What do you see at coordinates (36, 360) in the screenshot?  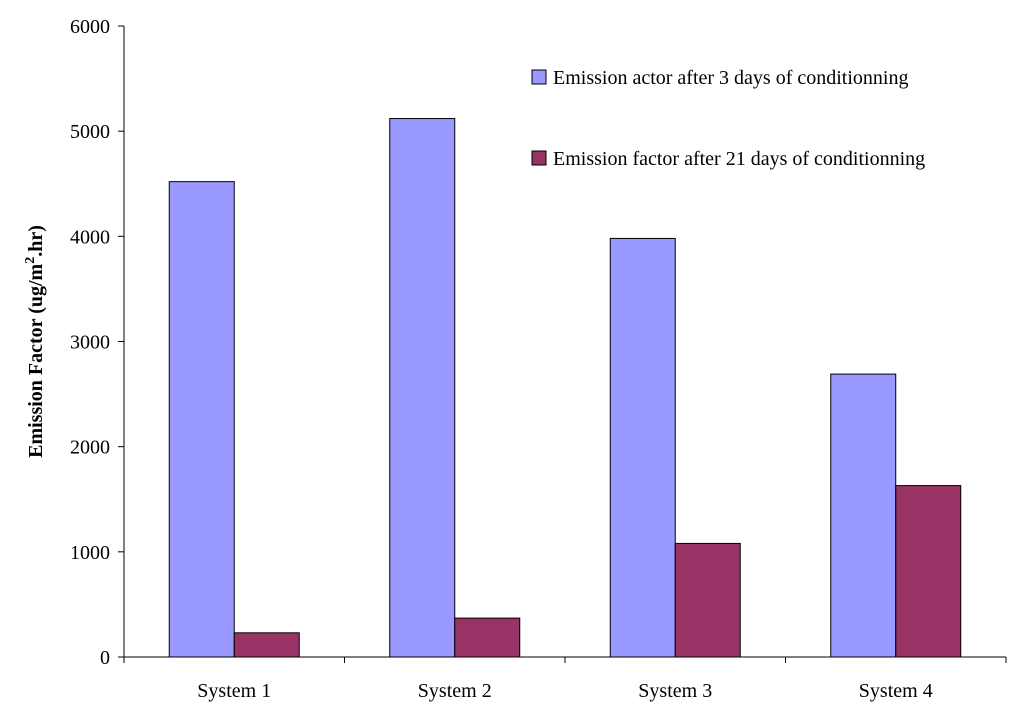 I see `y-axis-title-prefix: Emission Factor (ug/m` at bounding box center [36, 360].